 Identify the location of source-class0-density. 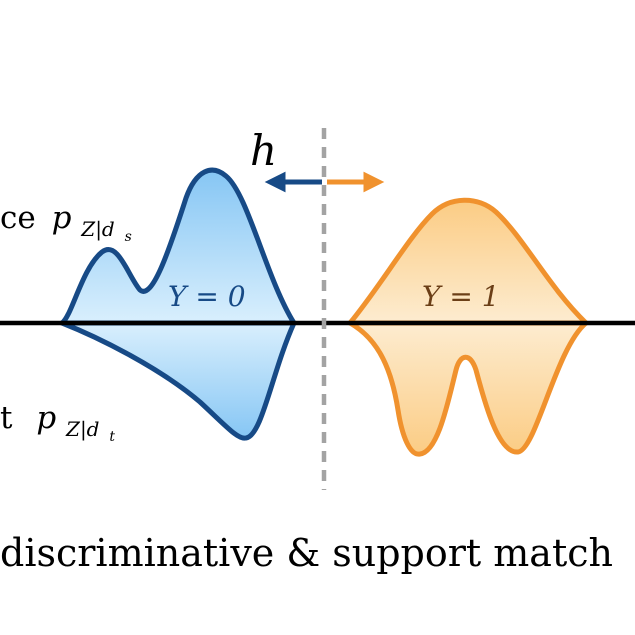
(178, 246).